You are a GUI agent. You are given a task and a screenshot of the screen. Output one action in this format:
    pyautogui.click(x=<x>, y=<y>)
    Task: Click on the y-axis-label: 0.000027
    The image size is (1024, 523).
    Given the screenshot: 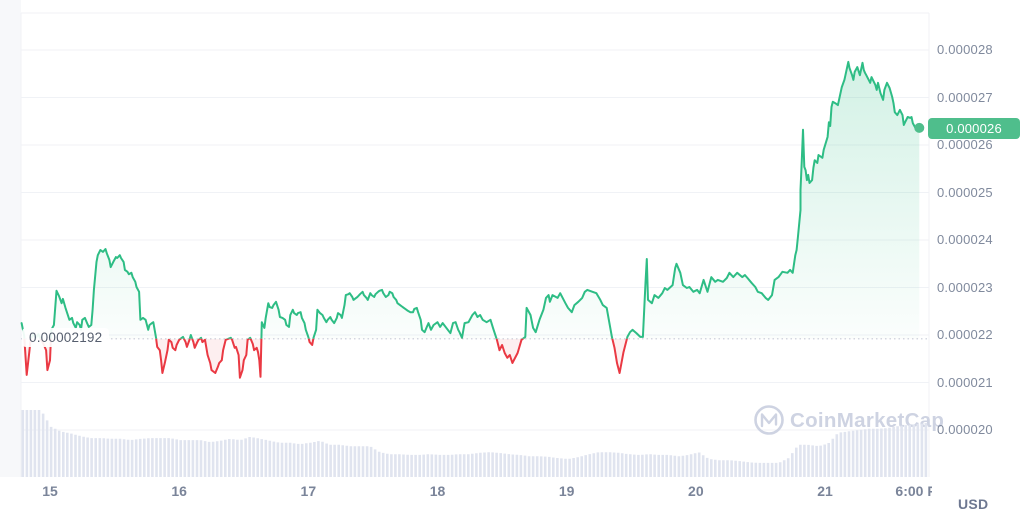 What is the action you would take?
    pyautogui.click(x=965, y=97)
    